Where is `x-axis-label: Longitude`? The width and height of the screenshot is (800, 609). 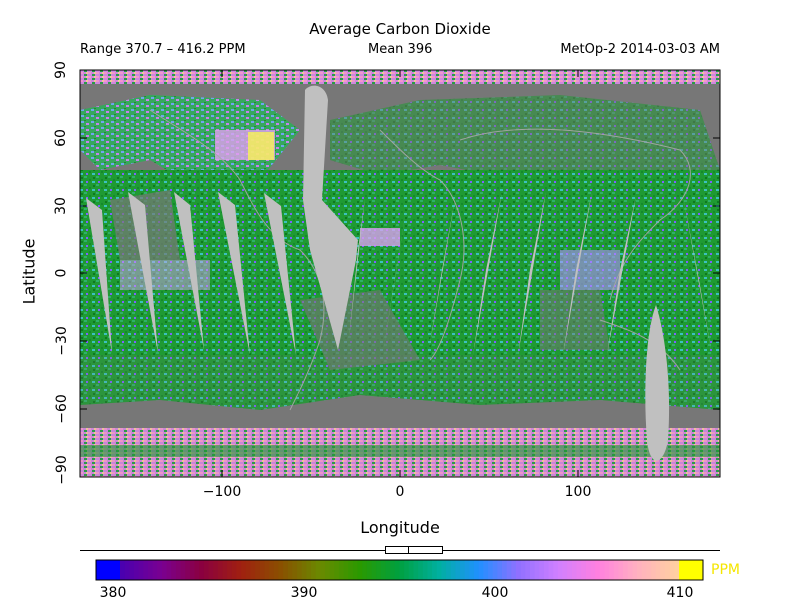
x-axis-label: Longitude is located at coordinates (400, 527).